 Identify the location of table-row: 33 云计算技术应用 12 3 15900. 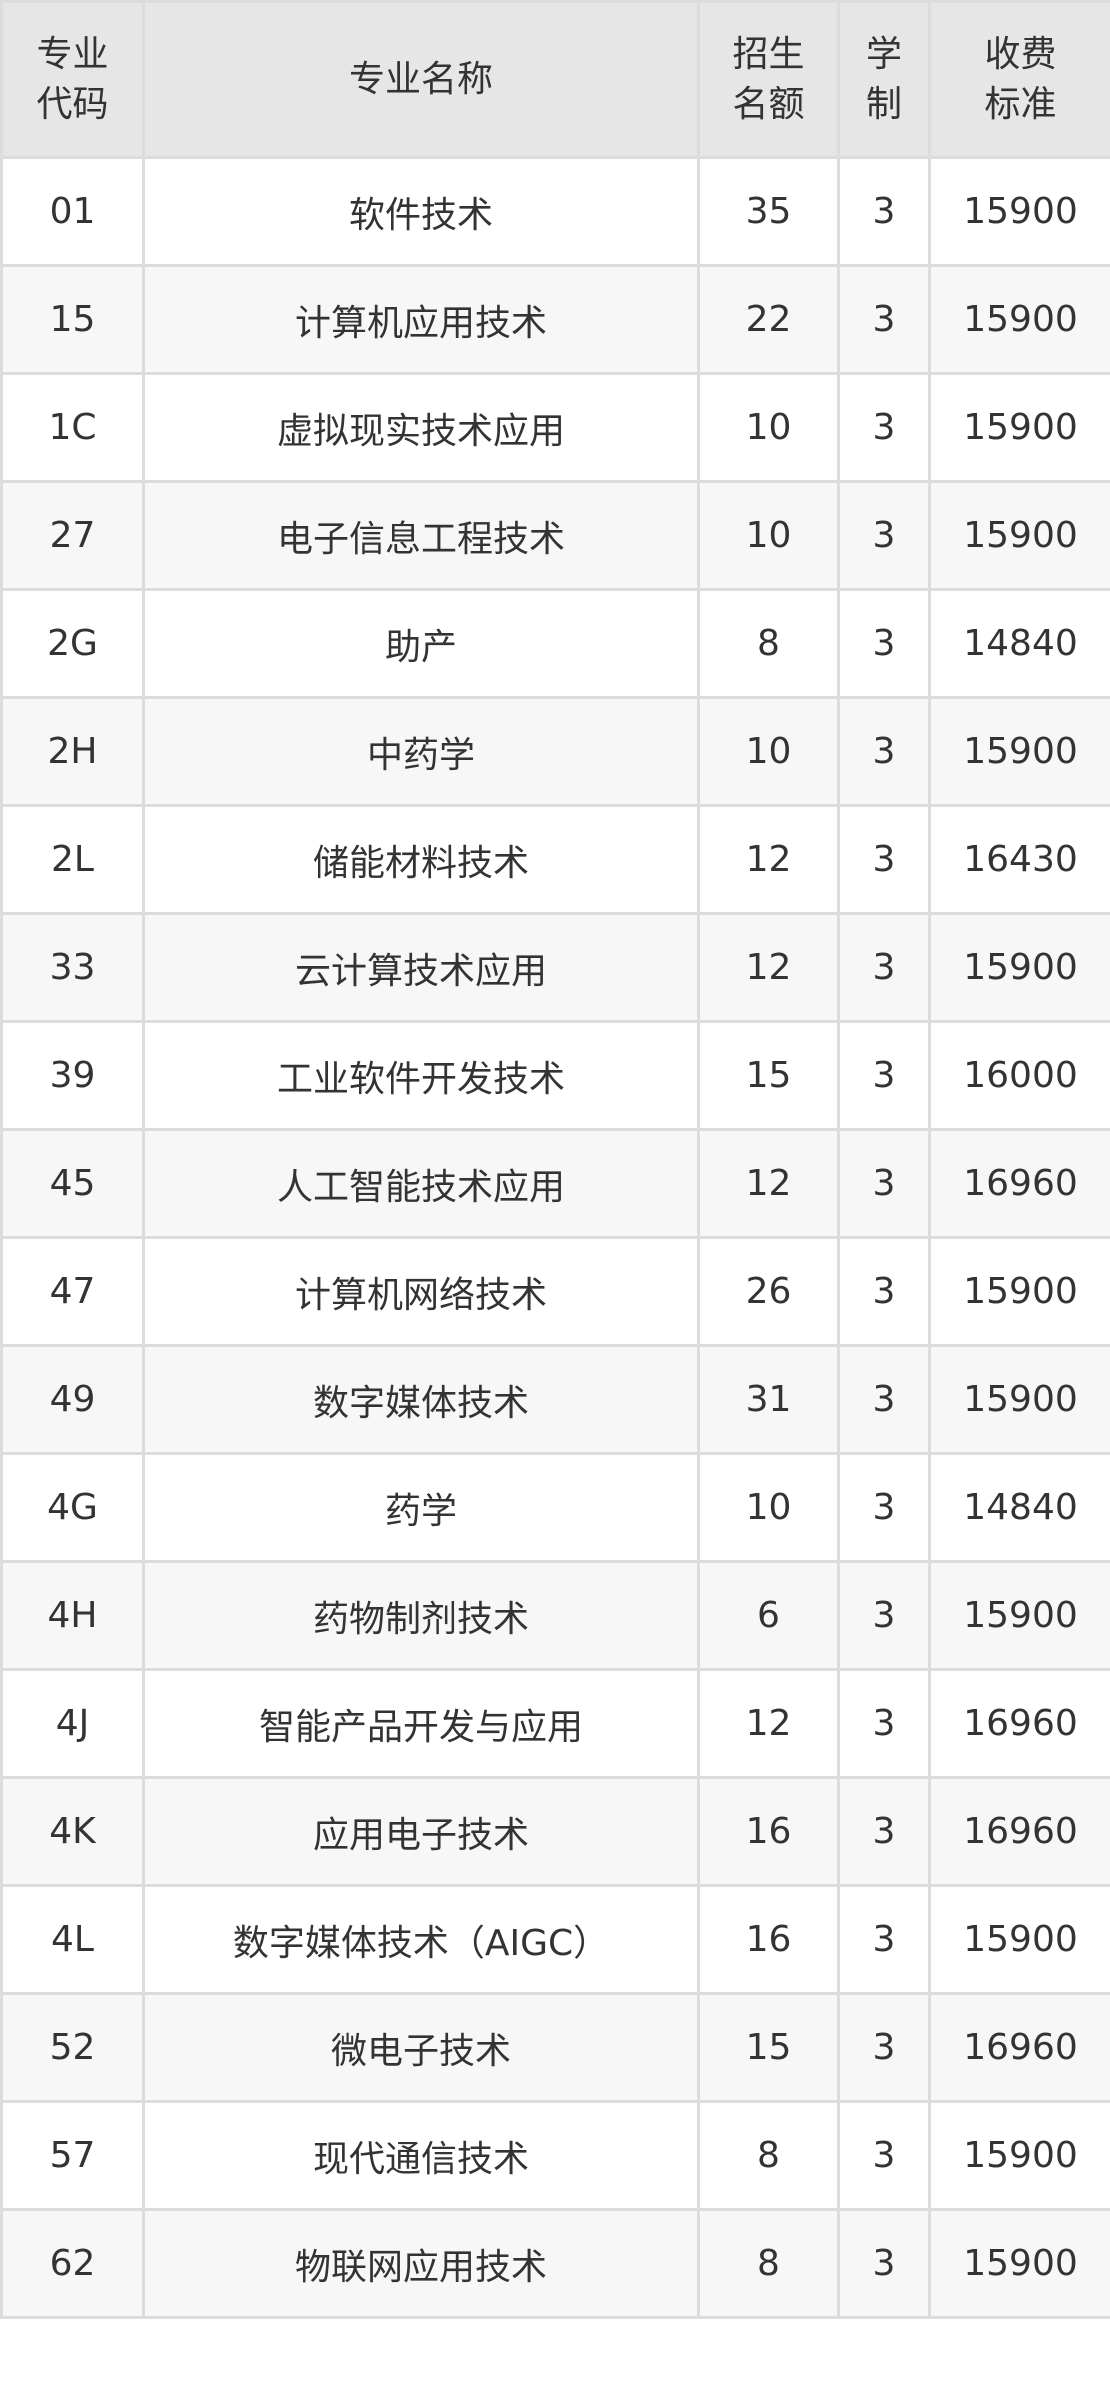
(555, 967).